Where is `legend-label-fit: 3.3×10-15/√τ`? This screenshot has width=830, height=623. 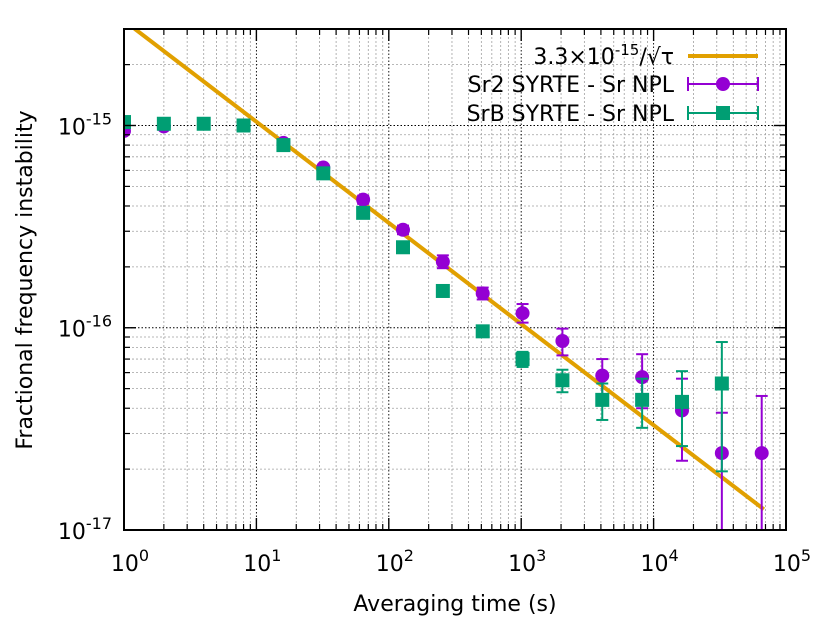
legend-label-fit: 3.3×10-15/√τ is located at coordinates (603, 55).